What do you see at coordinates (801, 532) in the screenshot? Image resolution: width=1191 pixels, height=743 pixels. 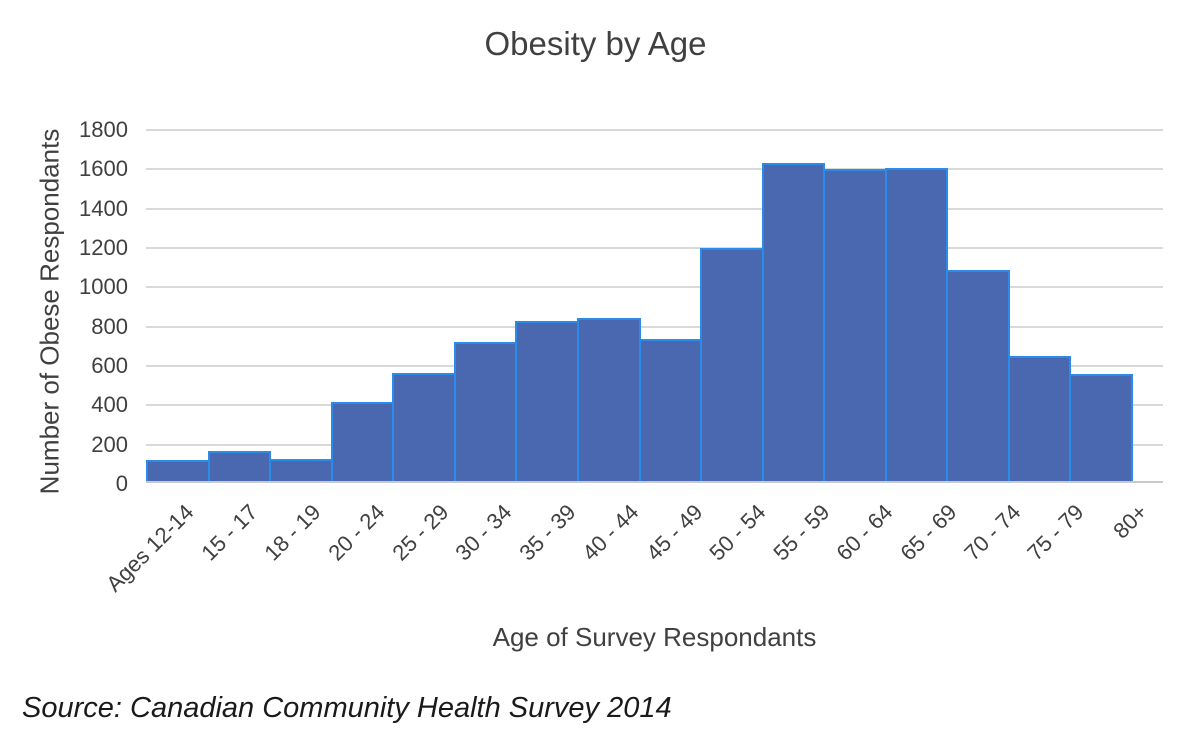 I see `x-tick-label-55-59: 55 - 59` at bounding box center [801, 532].